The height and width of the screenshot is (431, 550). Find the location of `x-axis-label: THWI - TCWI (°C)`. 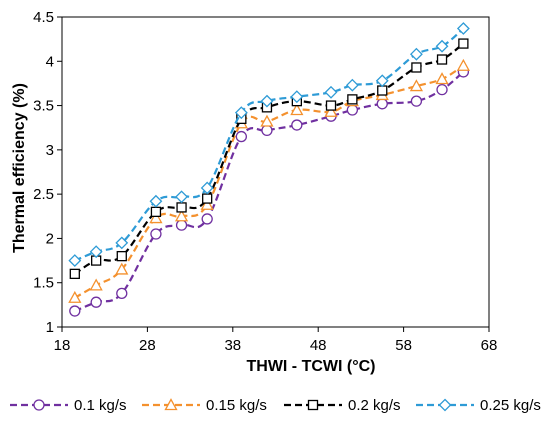

x-axis-label: THWI - TCWI (°C) is located at coordinates (310, 366).